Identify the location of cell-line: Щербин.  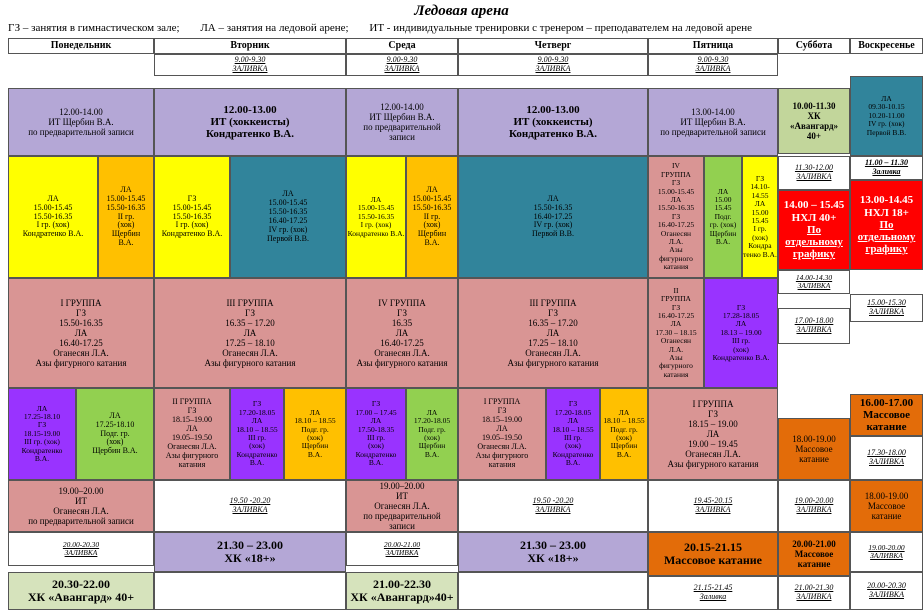
(432, 446).